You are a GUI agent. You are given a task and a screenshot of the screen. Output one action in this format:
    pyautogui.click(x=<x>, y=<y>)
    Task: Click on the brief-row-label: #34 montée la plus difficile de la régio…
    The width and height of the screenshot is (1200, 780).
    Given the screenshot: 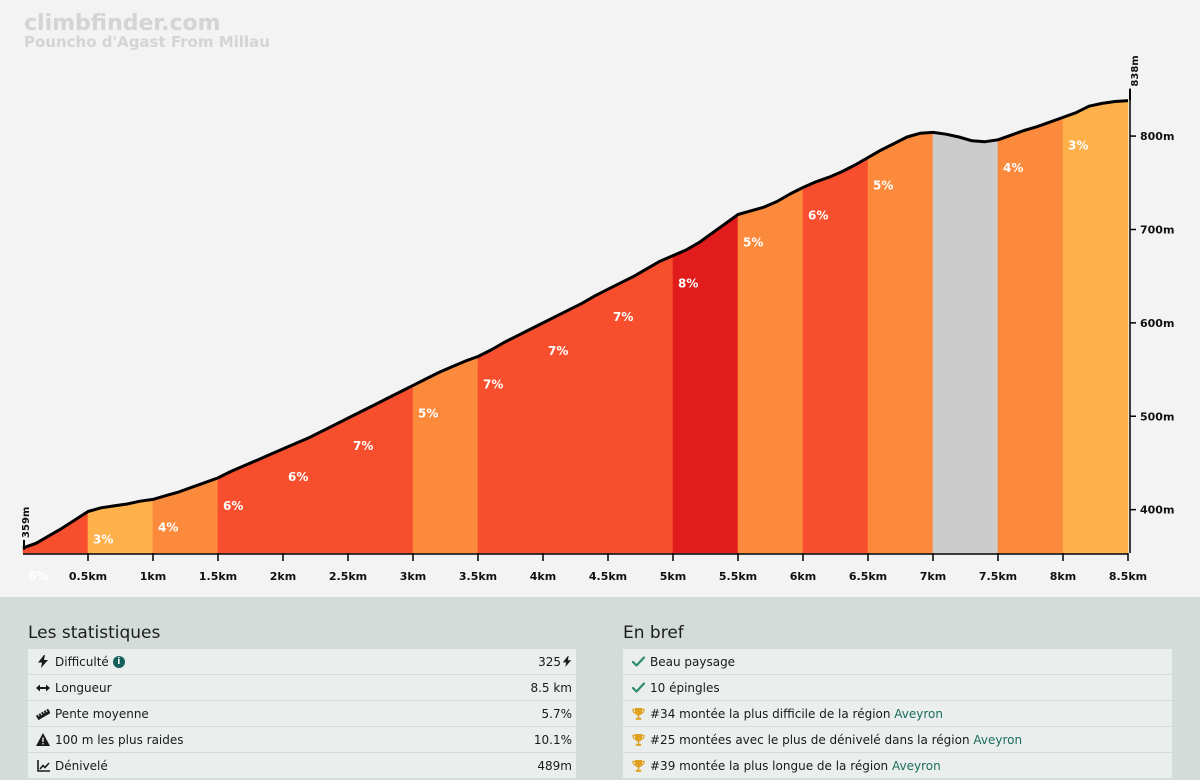 What is the action you would take?
    pyautogui.click(x=909, y=714)
    